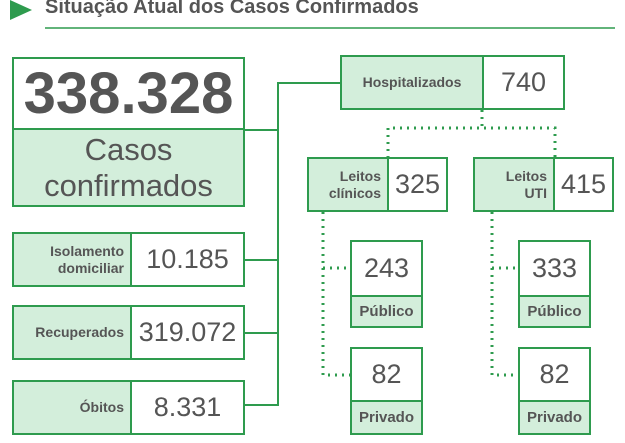 The image size is (625, 443). What do you see at coordinates (514, 184) in the screenshot?
I see `bed-label: Leitos UTI` at bounding box center [514, 184].